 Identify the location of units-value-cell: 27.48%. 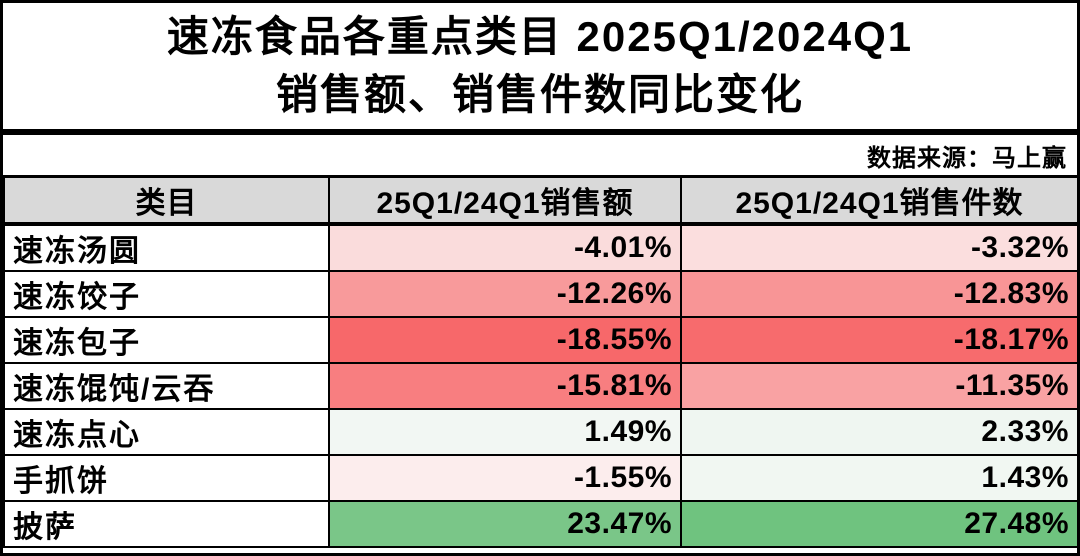
(878, 524).